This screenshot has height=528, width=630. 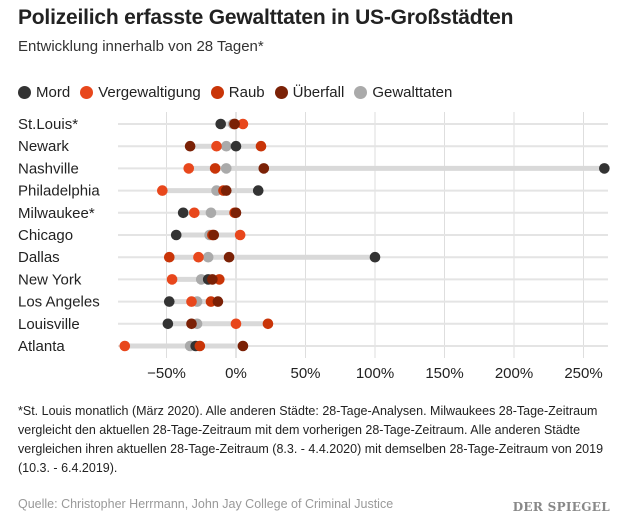 What do you see at coordinates (56, 213) in the screenshot?
I see `row-label: Milwaukee*` at bounding box center [56, 213].